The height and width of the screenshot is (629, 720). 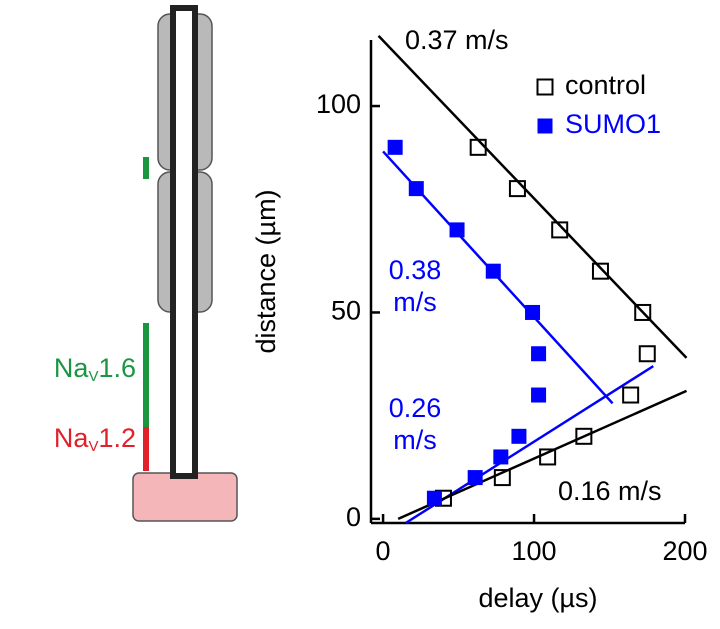 What do you see at coordinates (117, 368) in the screenshot?
I see `label-suffix: 1.6` at bounding box center [117, 368].